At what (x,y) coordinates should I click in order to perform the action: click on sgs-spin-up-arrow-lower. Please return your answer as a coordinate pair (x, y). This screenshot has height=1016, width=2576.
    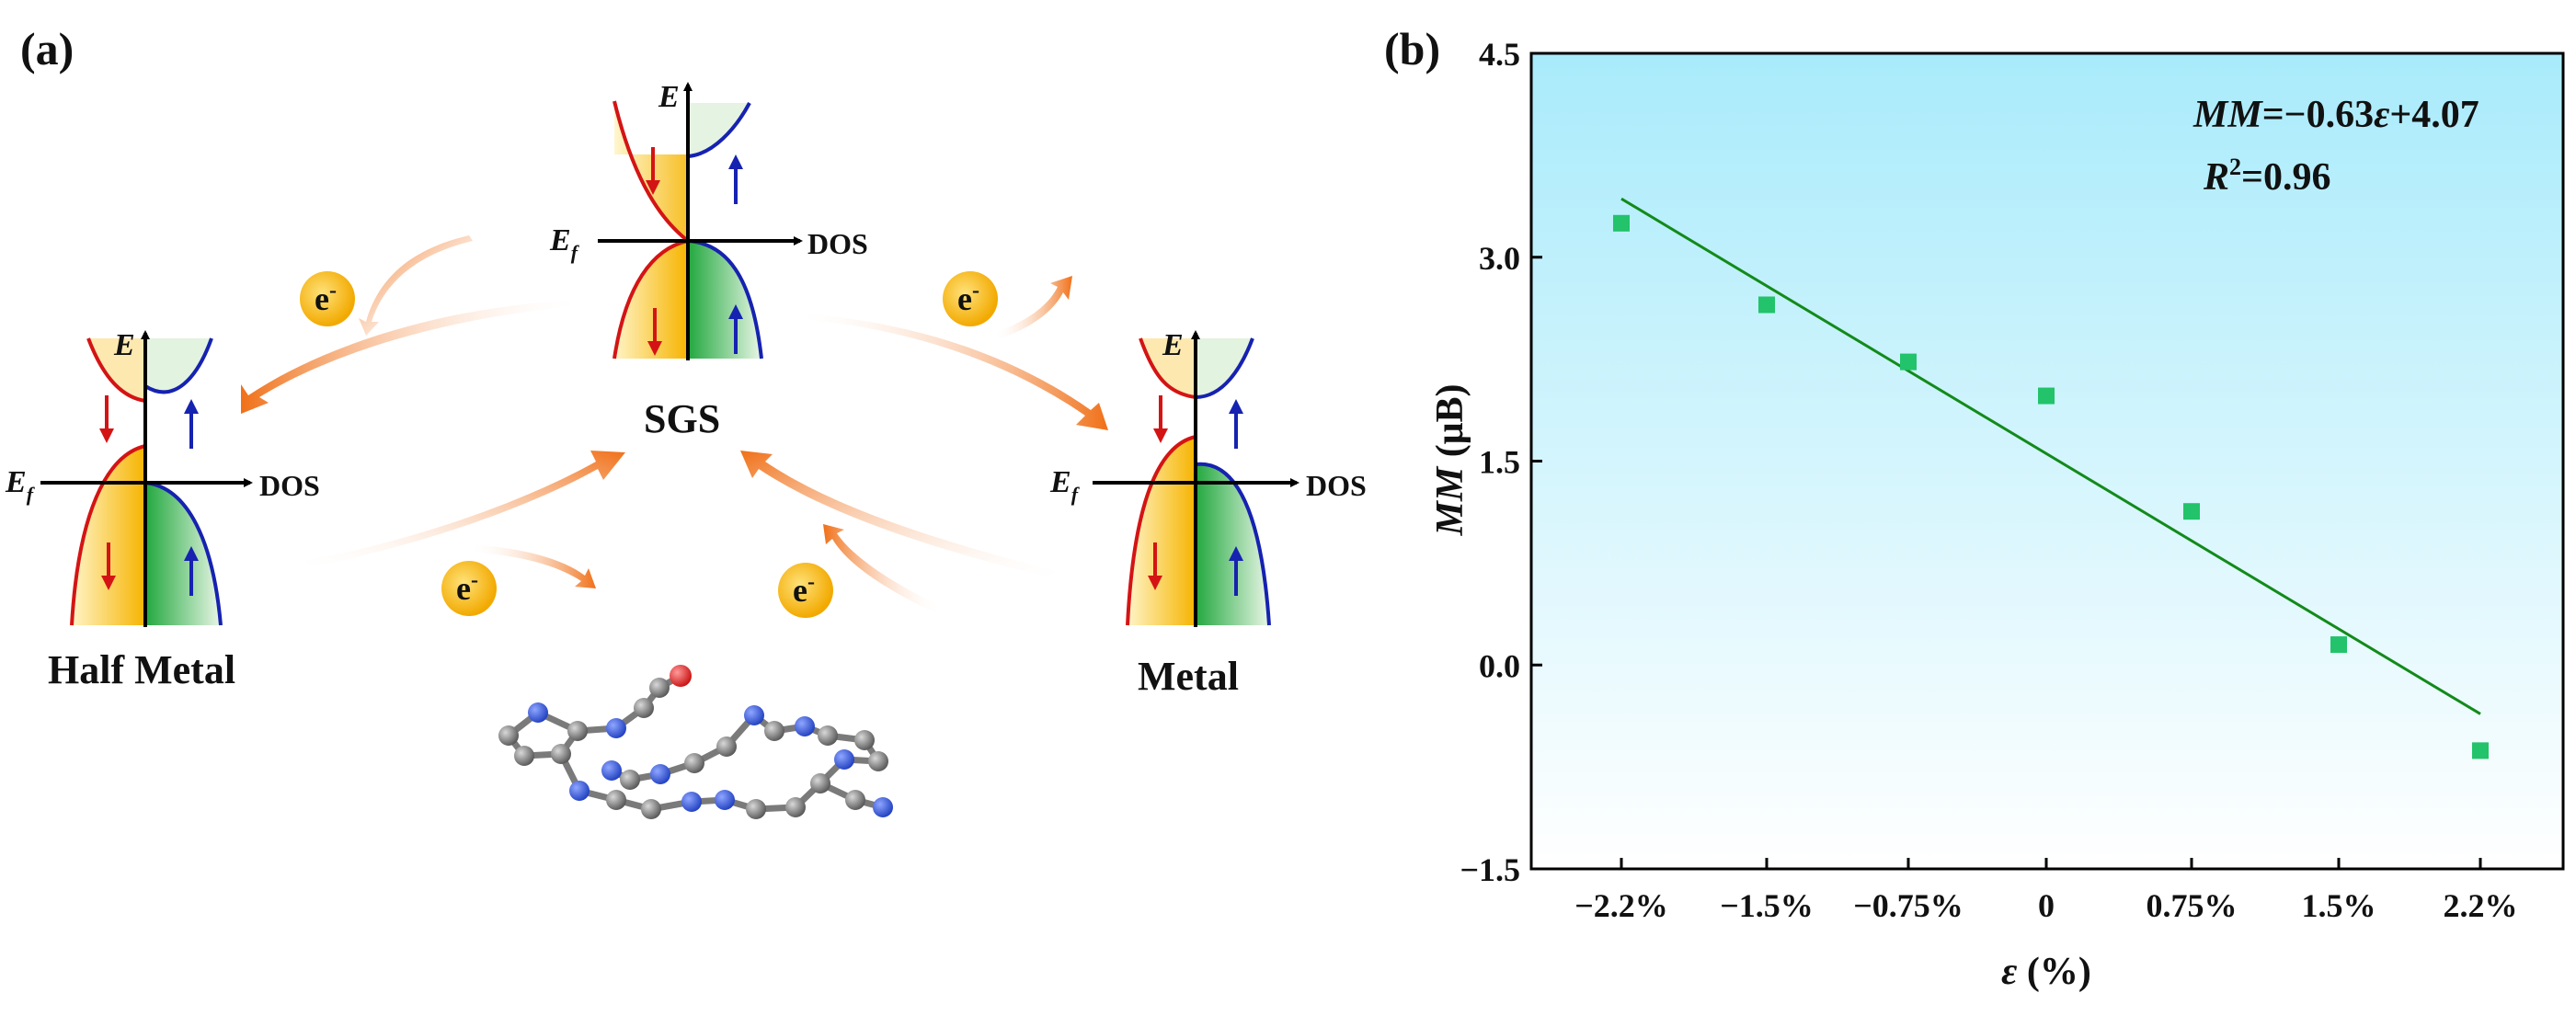
    Looking at the image, I should click on (735, 329).